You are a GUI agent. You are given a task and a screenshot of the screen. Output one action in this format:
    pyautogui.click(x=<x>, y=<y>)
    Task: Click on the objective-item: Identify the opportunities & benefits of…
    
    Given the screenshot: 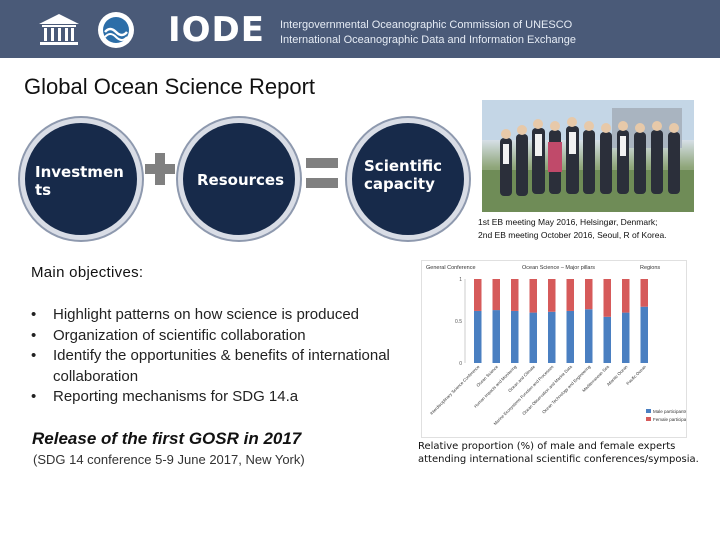 What is the action you would take?
    pyautogui.click(x=231, y=366)
    